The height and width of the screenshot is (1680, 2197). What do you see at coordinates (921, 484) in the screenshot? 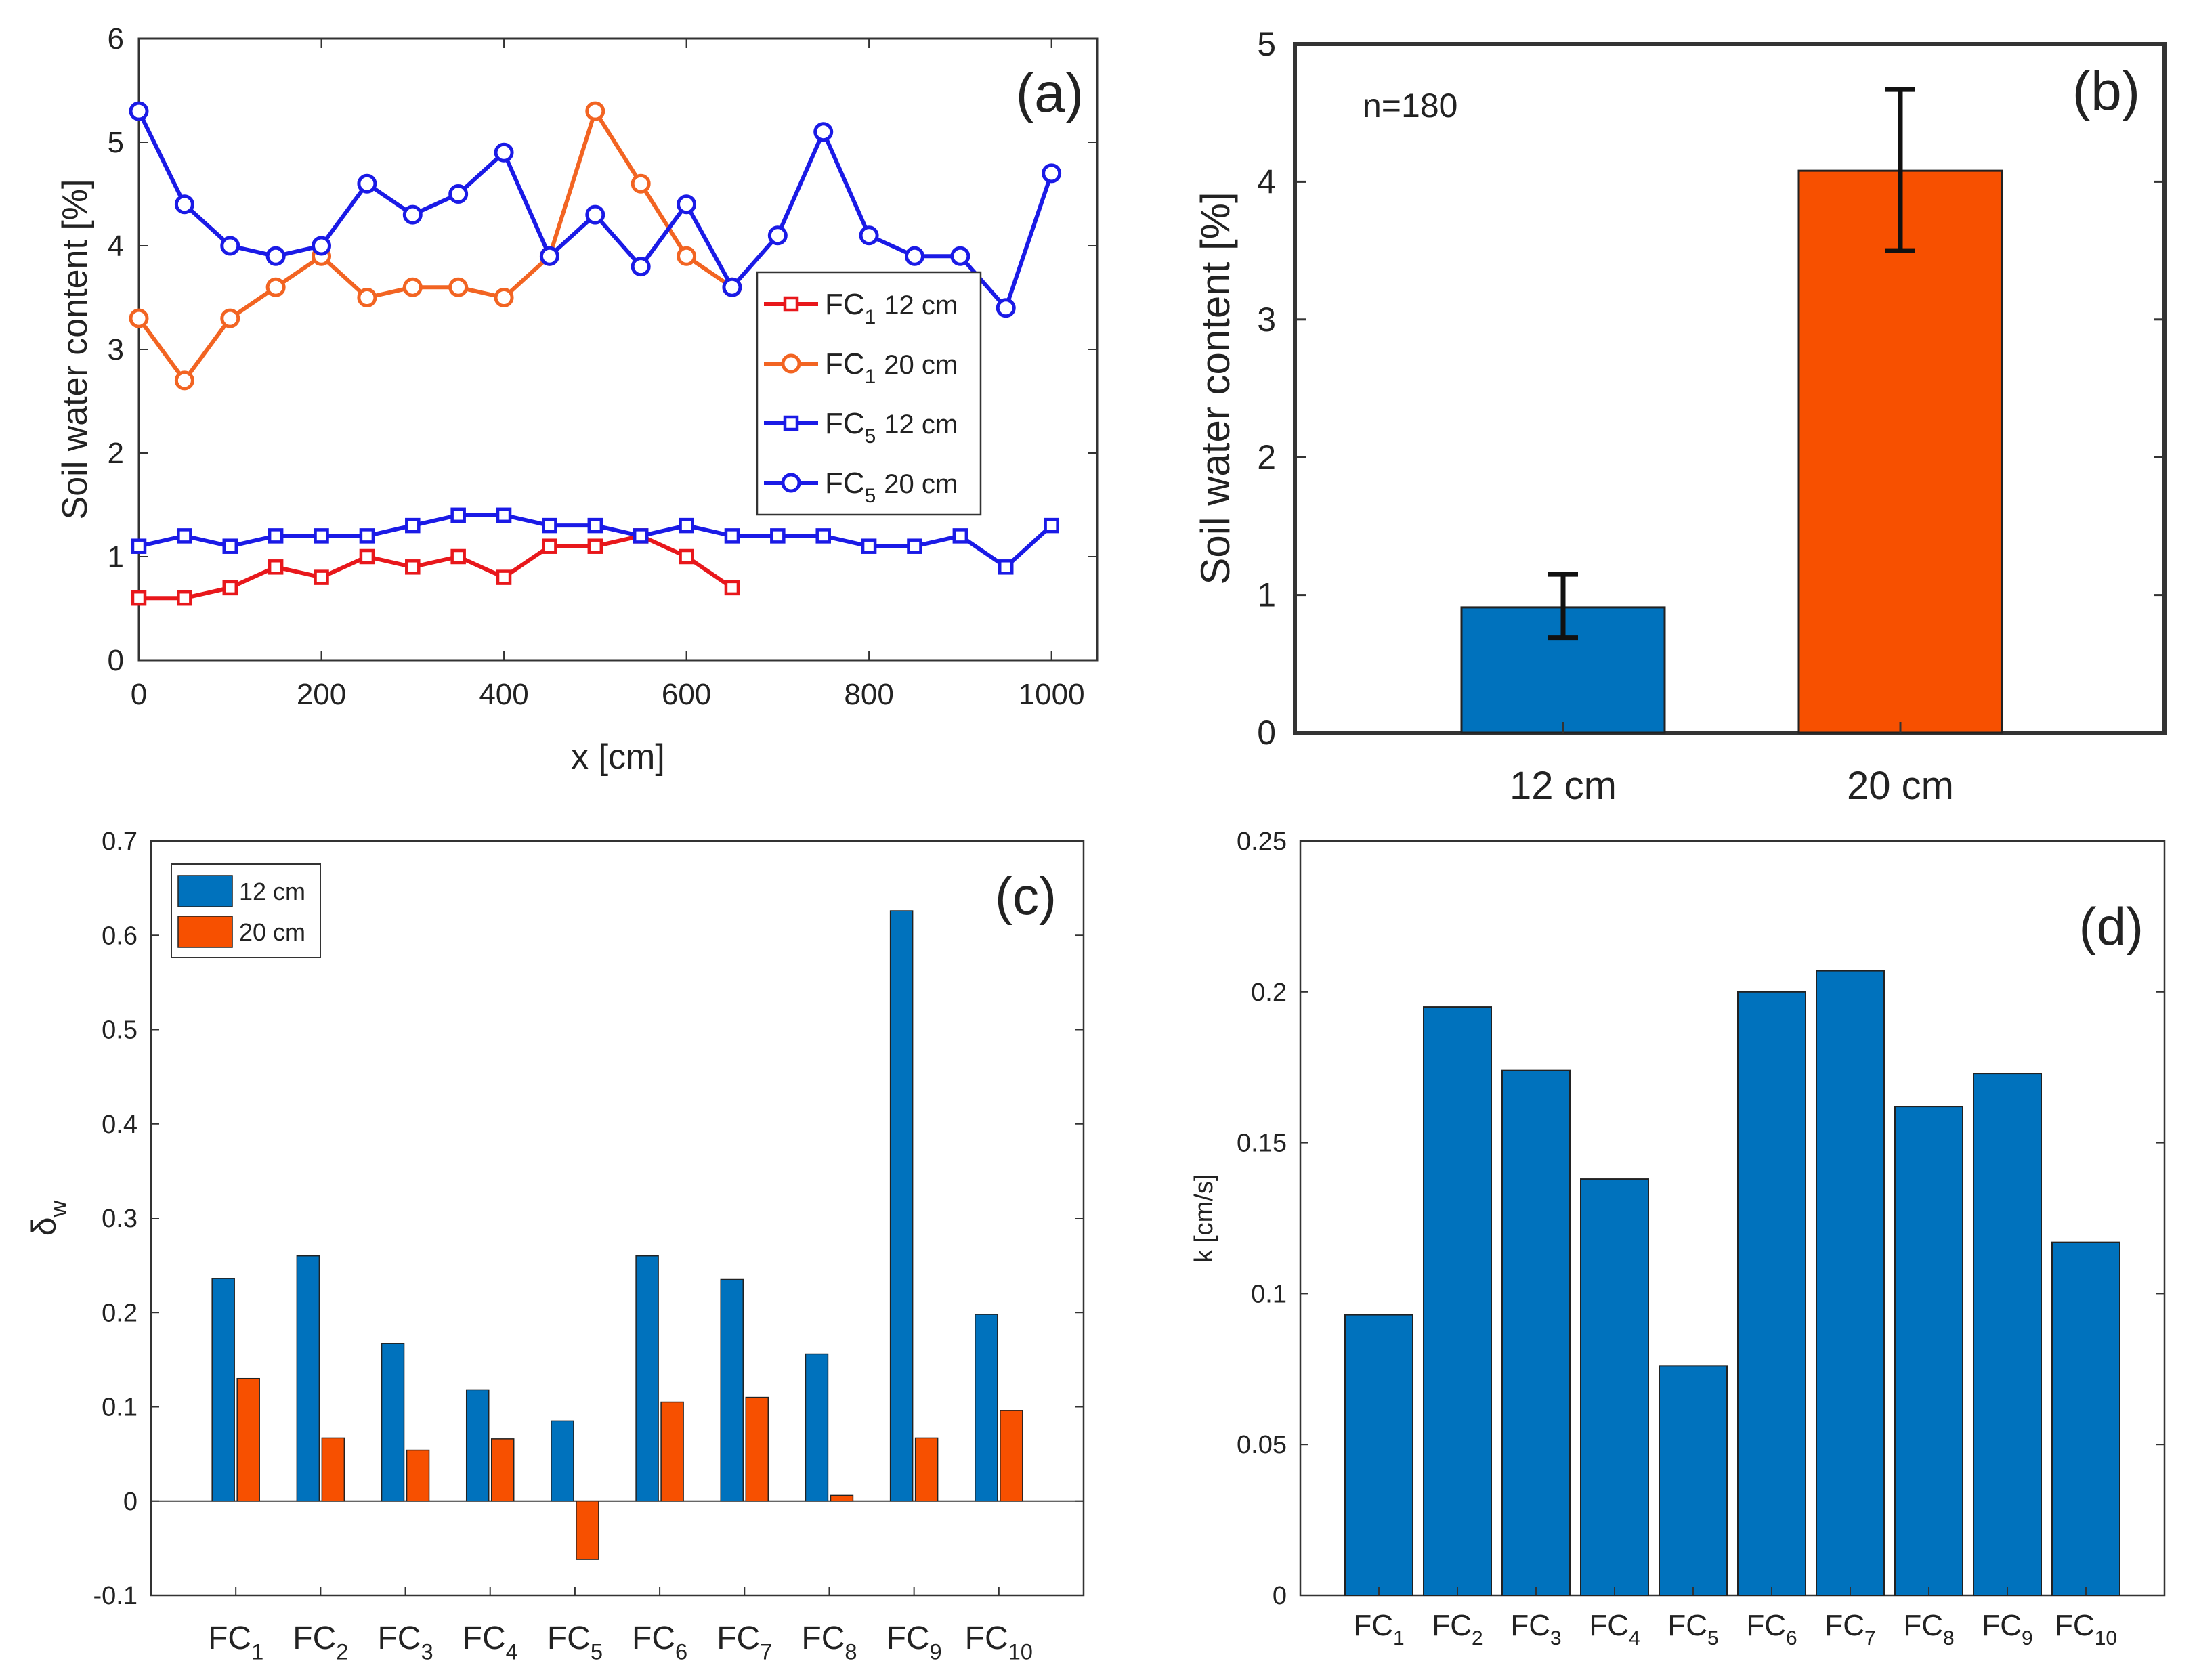
I see `legend-label-depth: 20 cm` at bounding box center [921, 484].